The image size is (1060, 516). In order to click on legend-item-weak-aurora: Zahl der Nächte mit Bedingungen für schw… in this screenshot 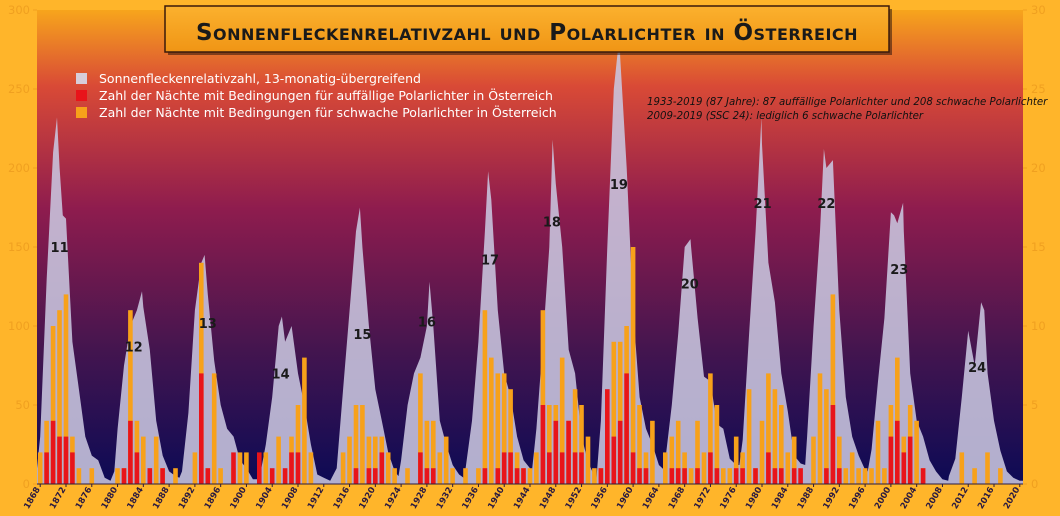, I will do `click(316, 112)`.